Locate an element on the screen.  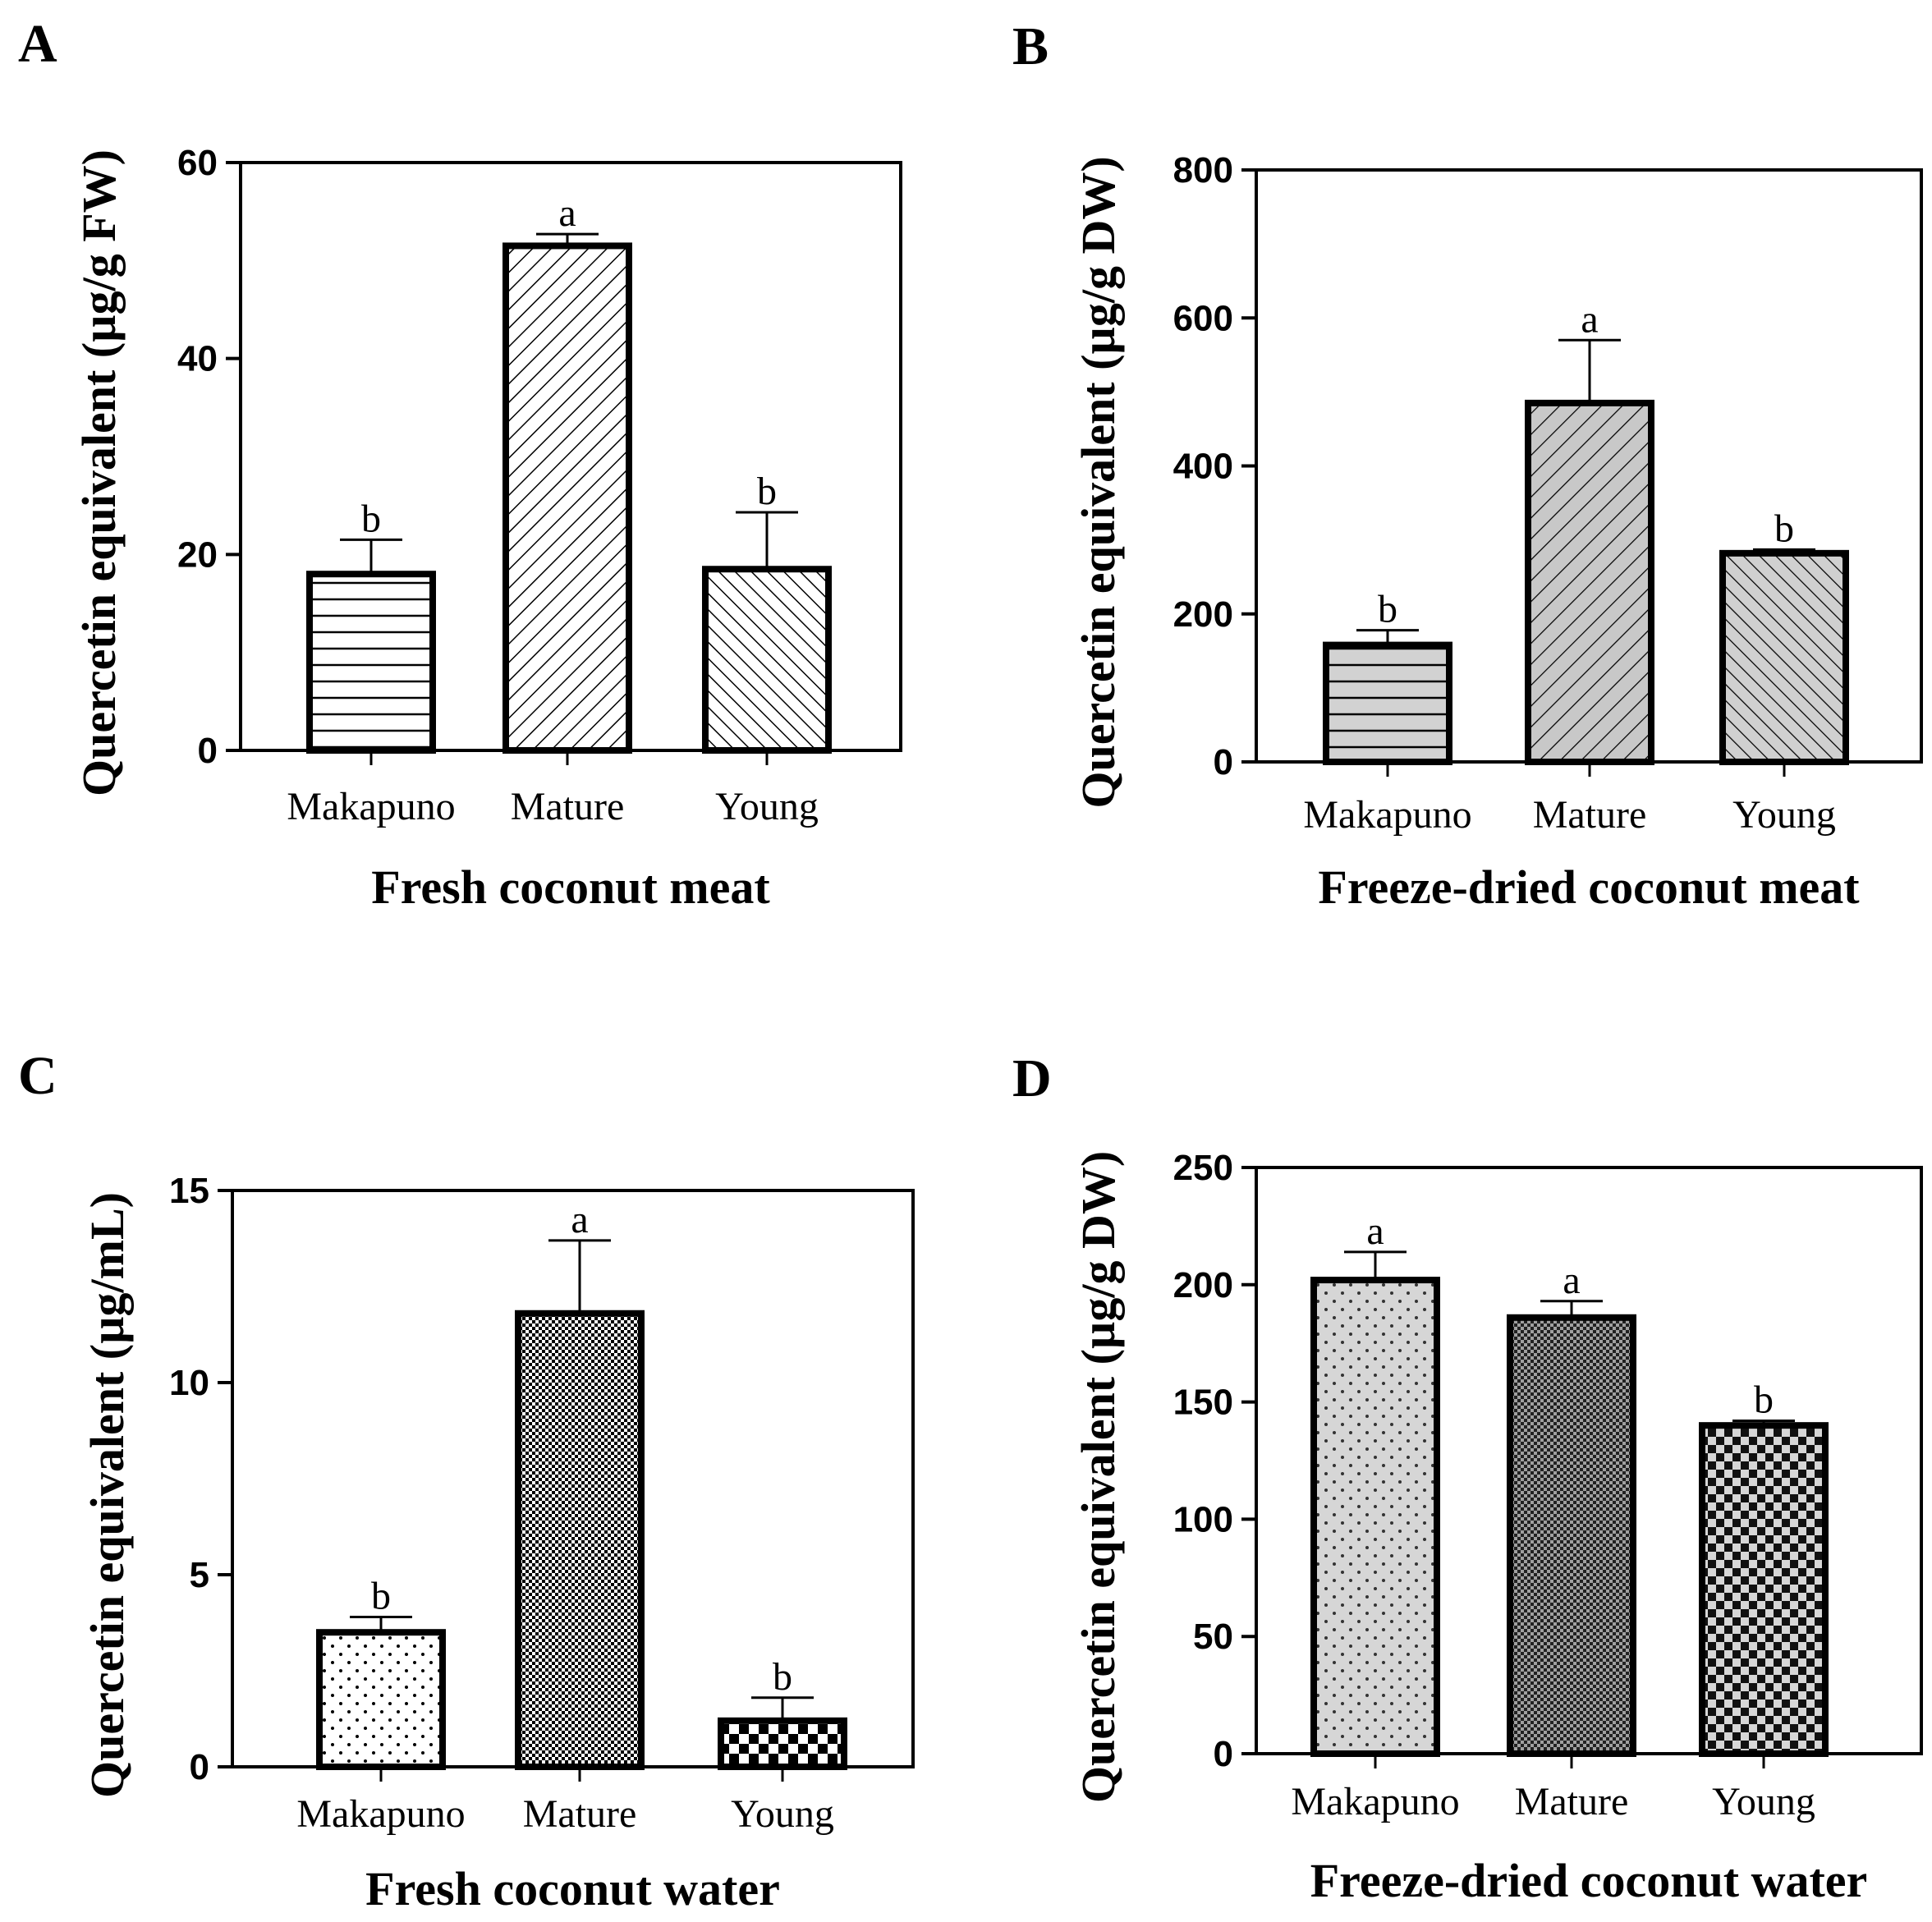
x-axis-title: Freeze-dried coconut meat is located at coordinates (1589, 887).